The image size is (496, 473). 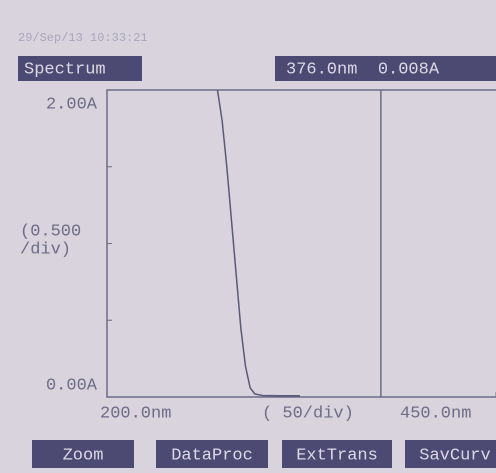 I want to click on button-label: Zoom, so click(x=83, y=455).